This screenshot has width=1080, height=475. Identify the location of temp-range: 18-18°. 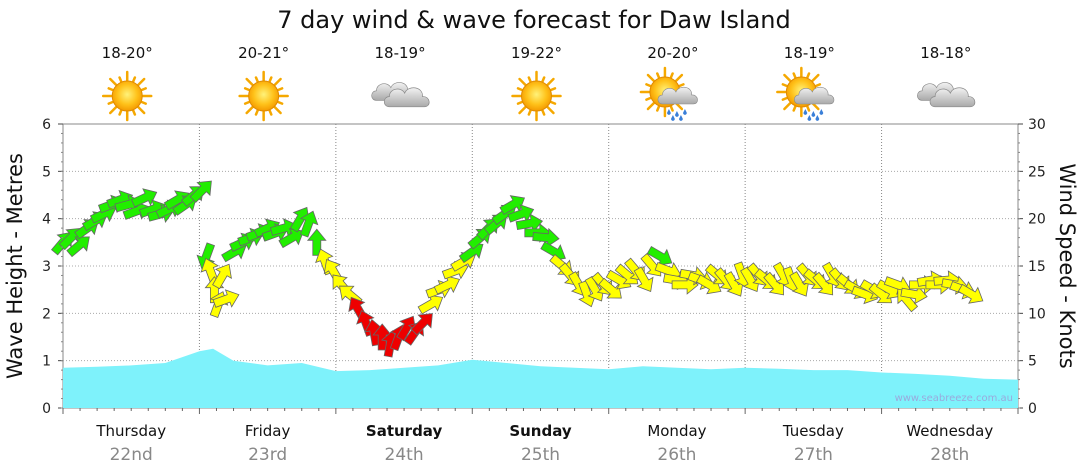
(945, 53).